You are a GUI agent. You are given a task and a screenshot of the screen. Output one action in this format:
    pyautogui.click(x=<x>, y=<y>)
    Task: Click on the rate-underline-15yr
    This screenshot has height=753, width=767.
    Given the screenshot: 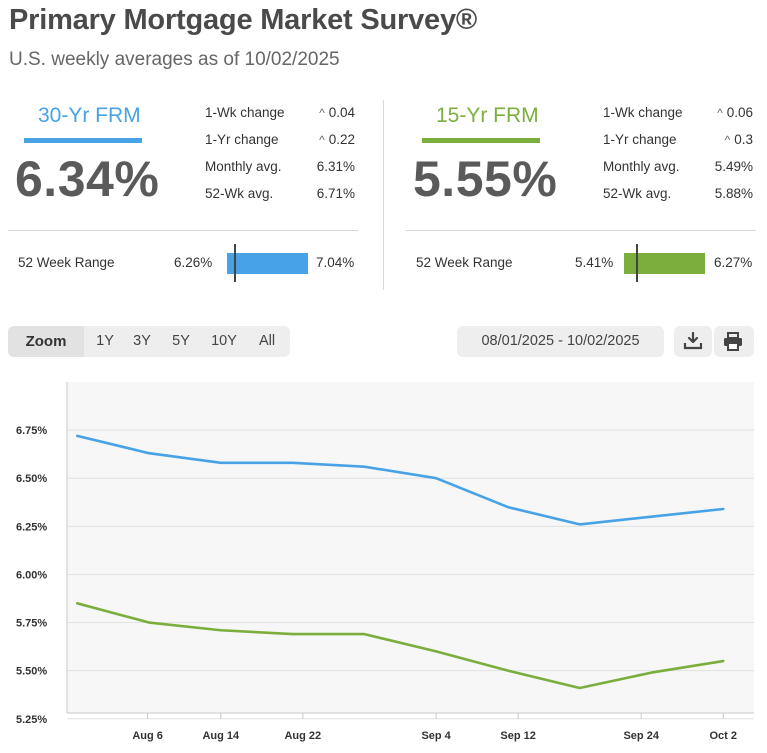 What is the action you would take?
    pyautogui.click(x=481, y=140)
    